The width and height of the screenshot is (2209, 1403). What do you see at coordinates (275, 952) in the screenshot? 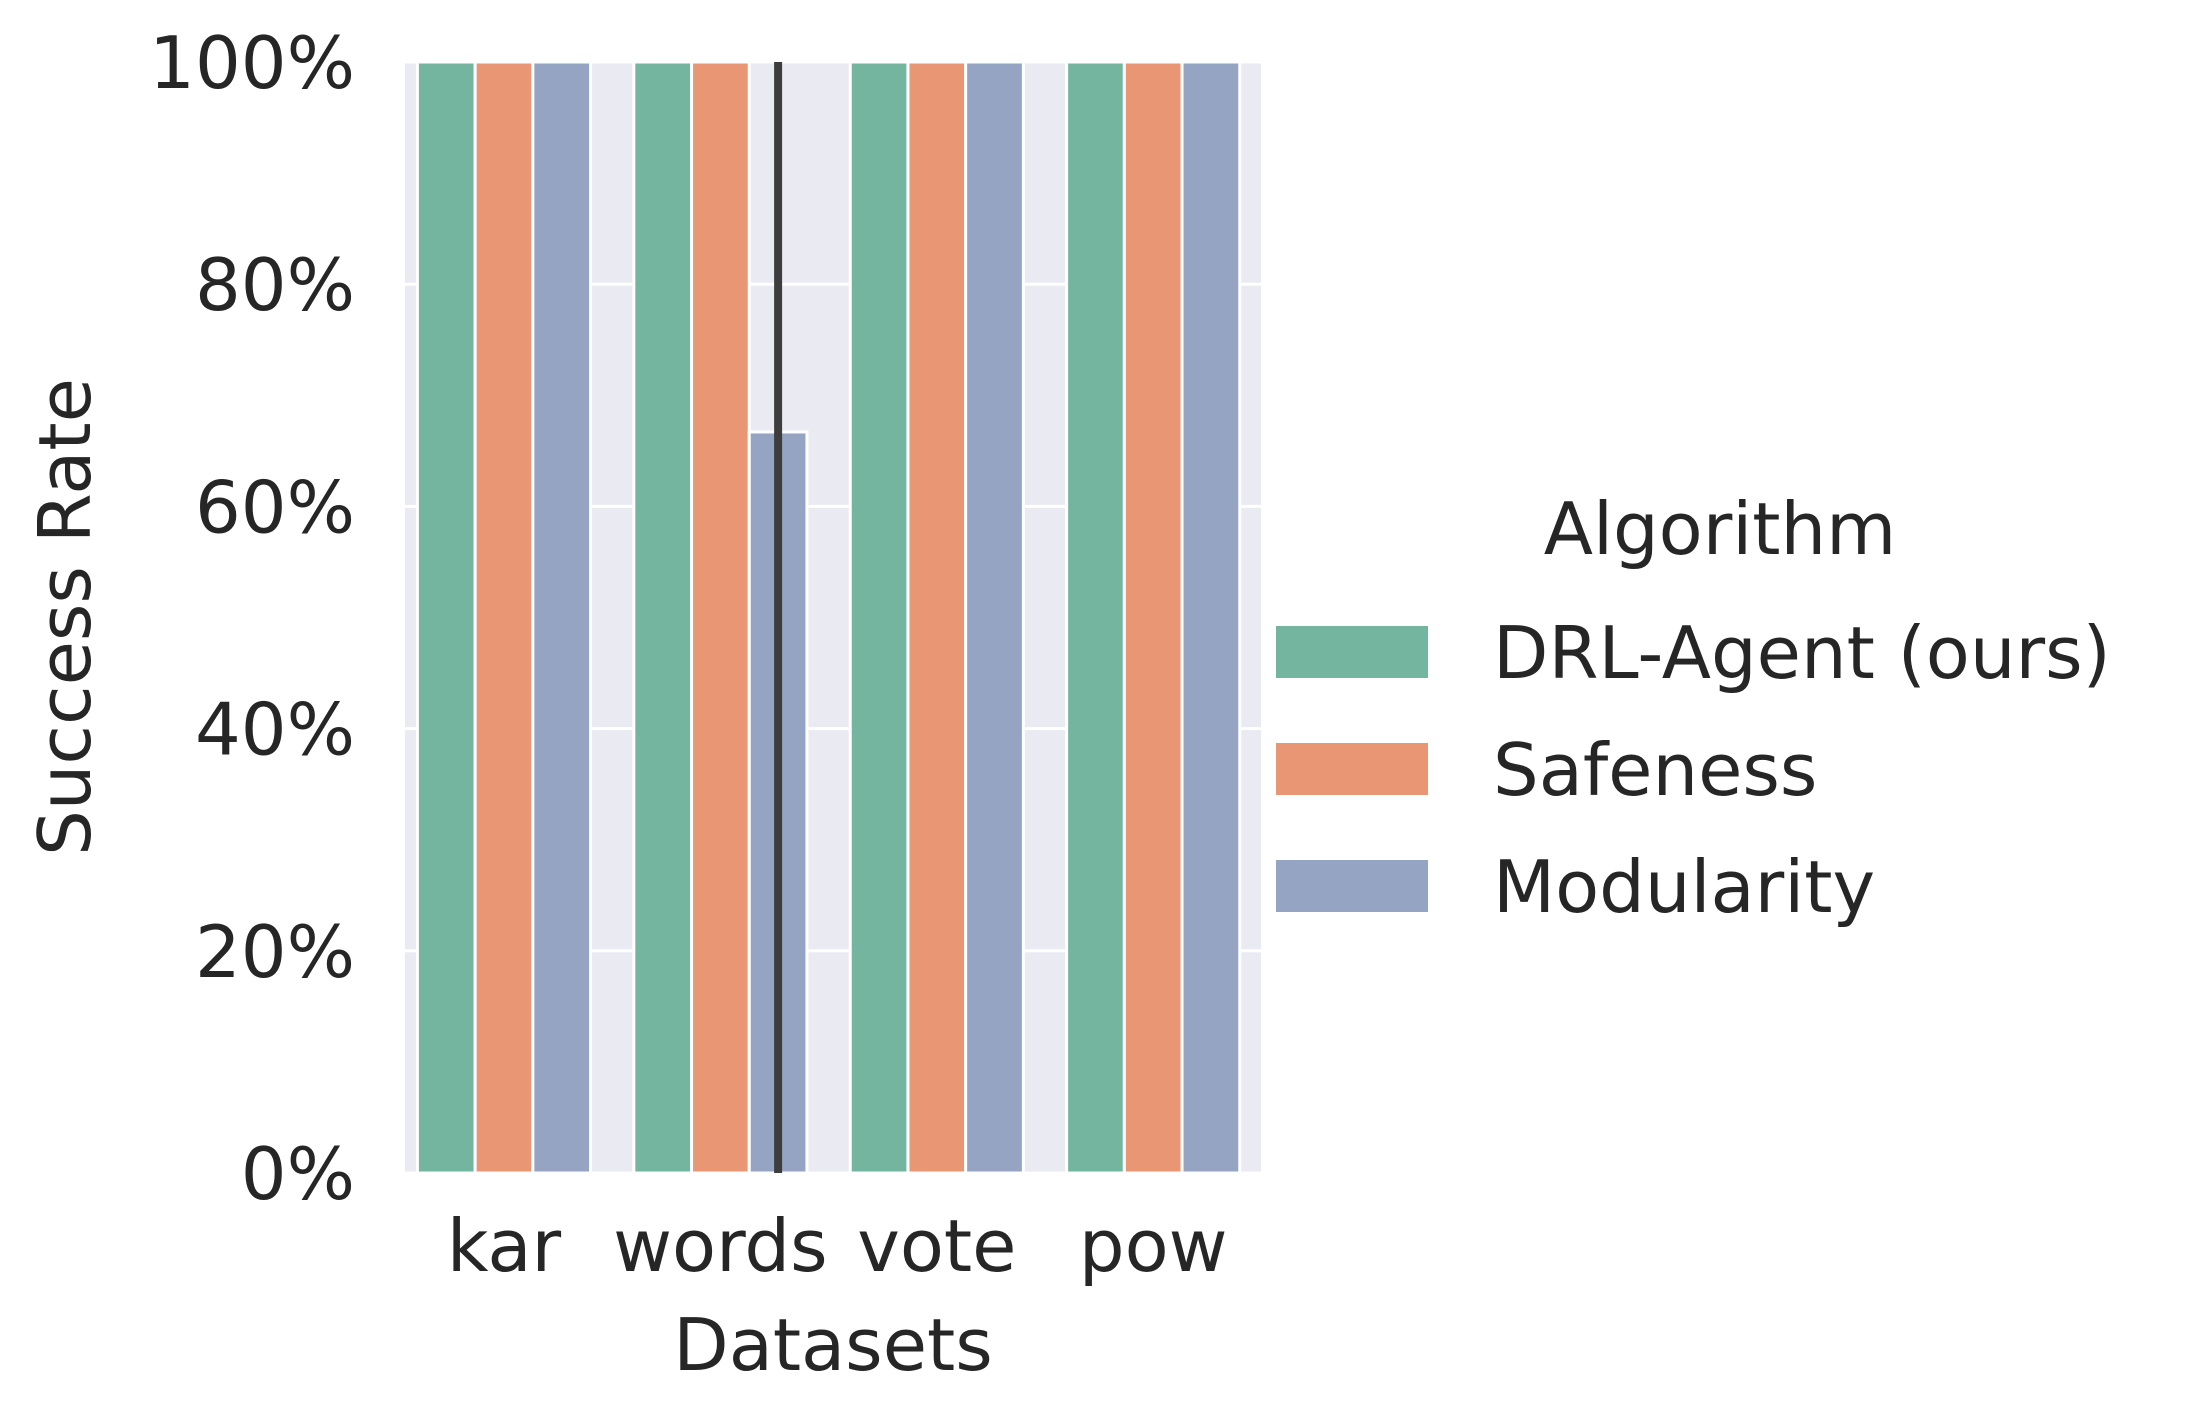
I see `y-tick-label-1: 20%` at bounding box center [275, 952].